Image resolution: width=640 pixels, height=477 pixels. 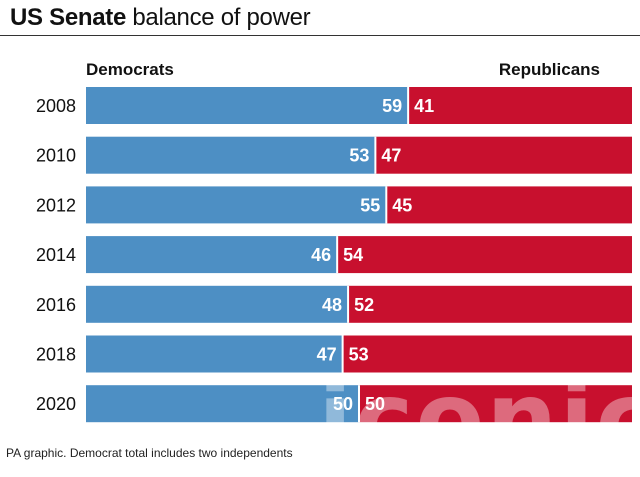 What do you see at coordinates (424, 106) in the screenshot?
I see `data-label-republican: 41` at bounding box center [424, 106].